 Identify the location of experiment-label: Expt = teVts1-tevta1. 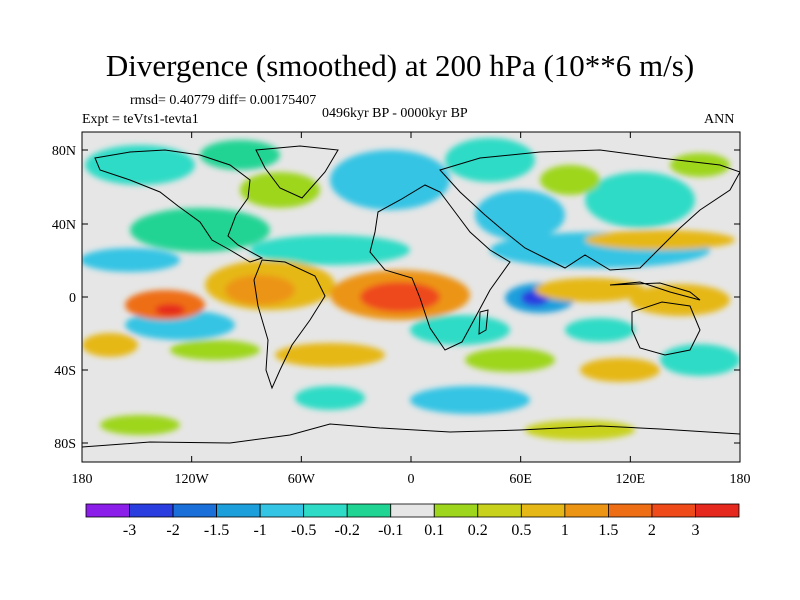
(140, 119).